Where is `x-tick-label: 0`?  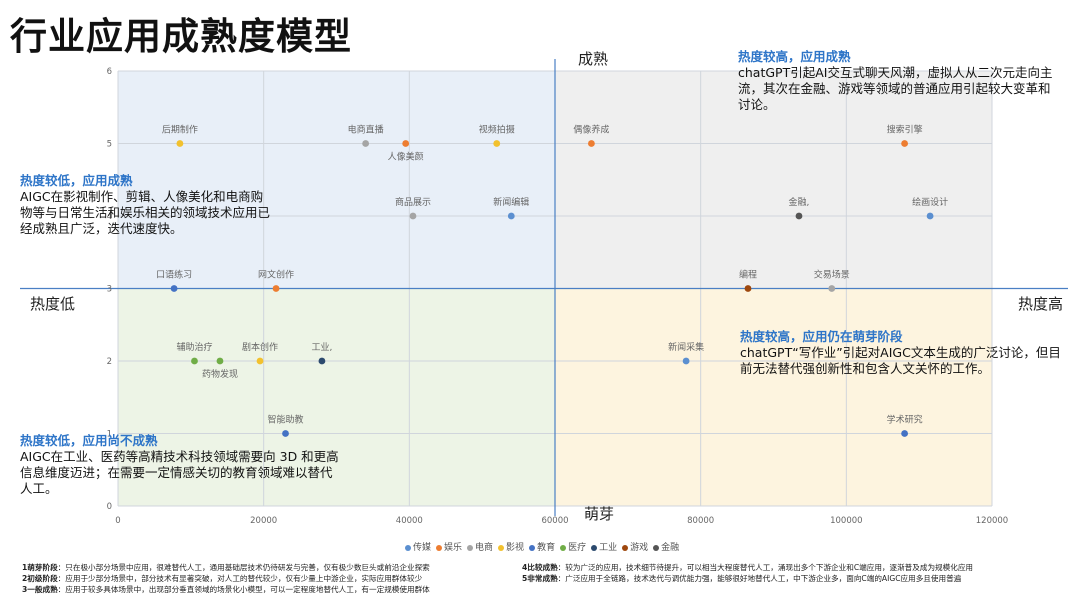
x-tick-label: 0 is located at coordinates (117, 521).